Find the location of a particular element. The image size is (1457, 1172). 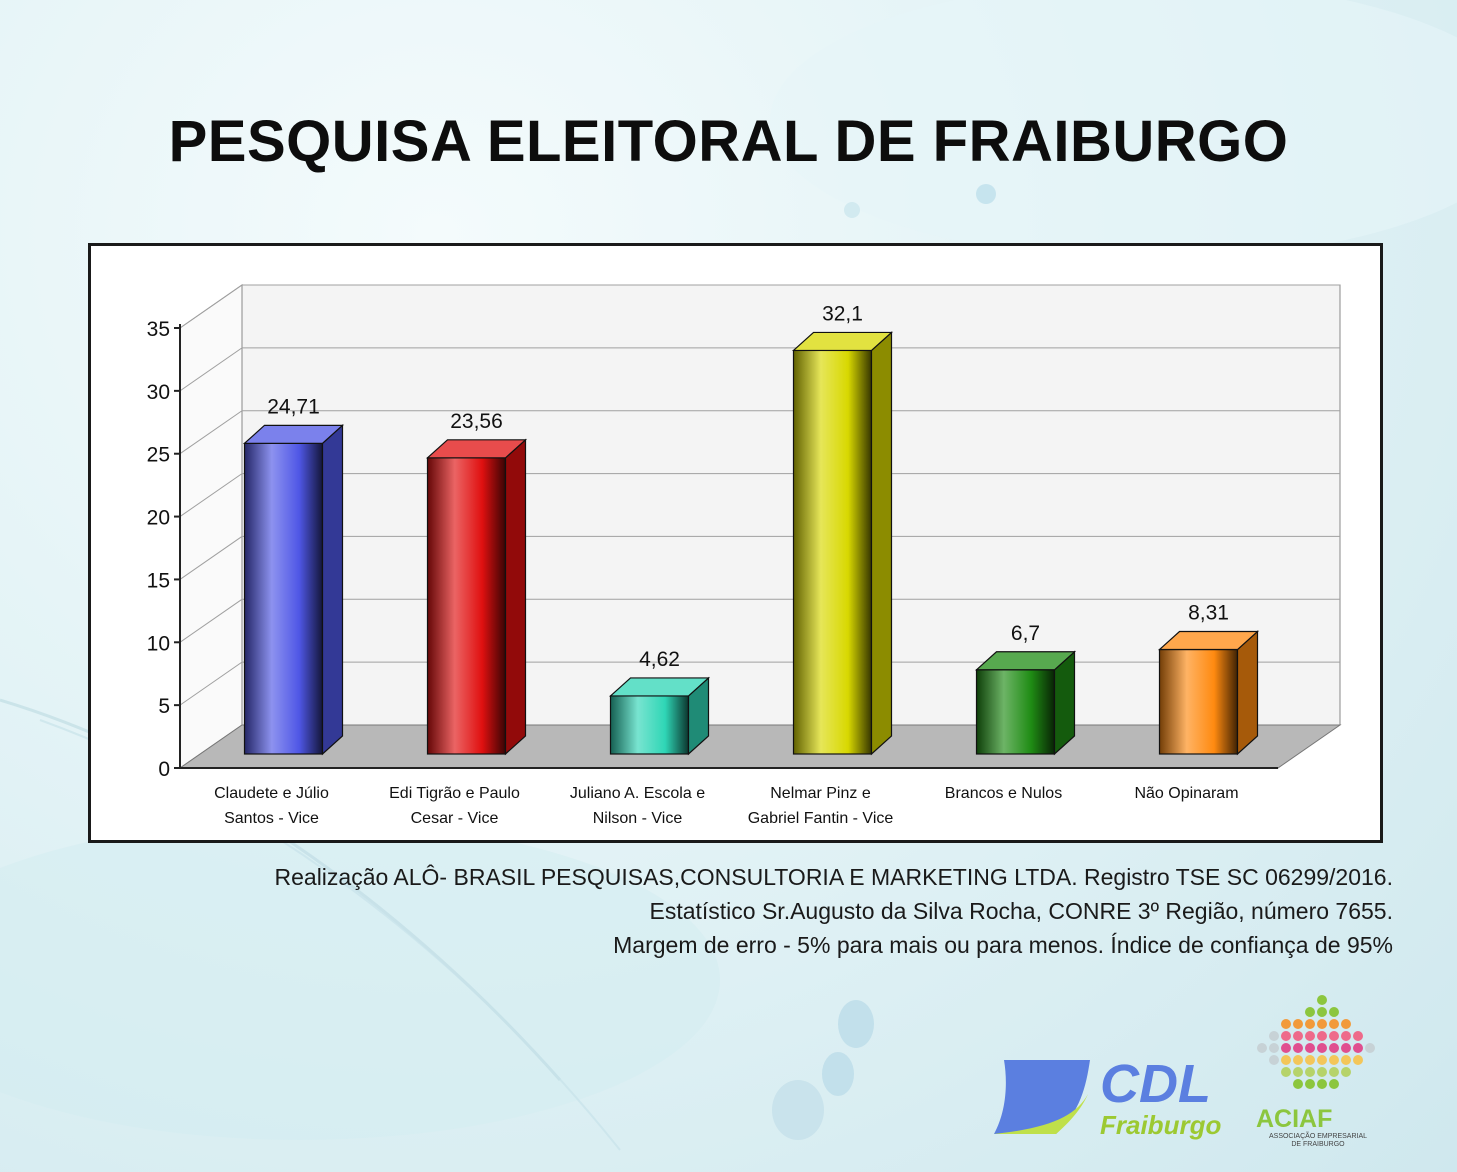

chart-side-wall is located at coordinates (211, 526).